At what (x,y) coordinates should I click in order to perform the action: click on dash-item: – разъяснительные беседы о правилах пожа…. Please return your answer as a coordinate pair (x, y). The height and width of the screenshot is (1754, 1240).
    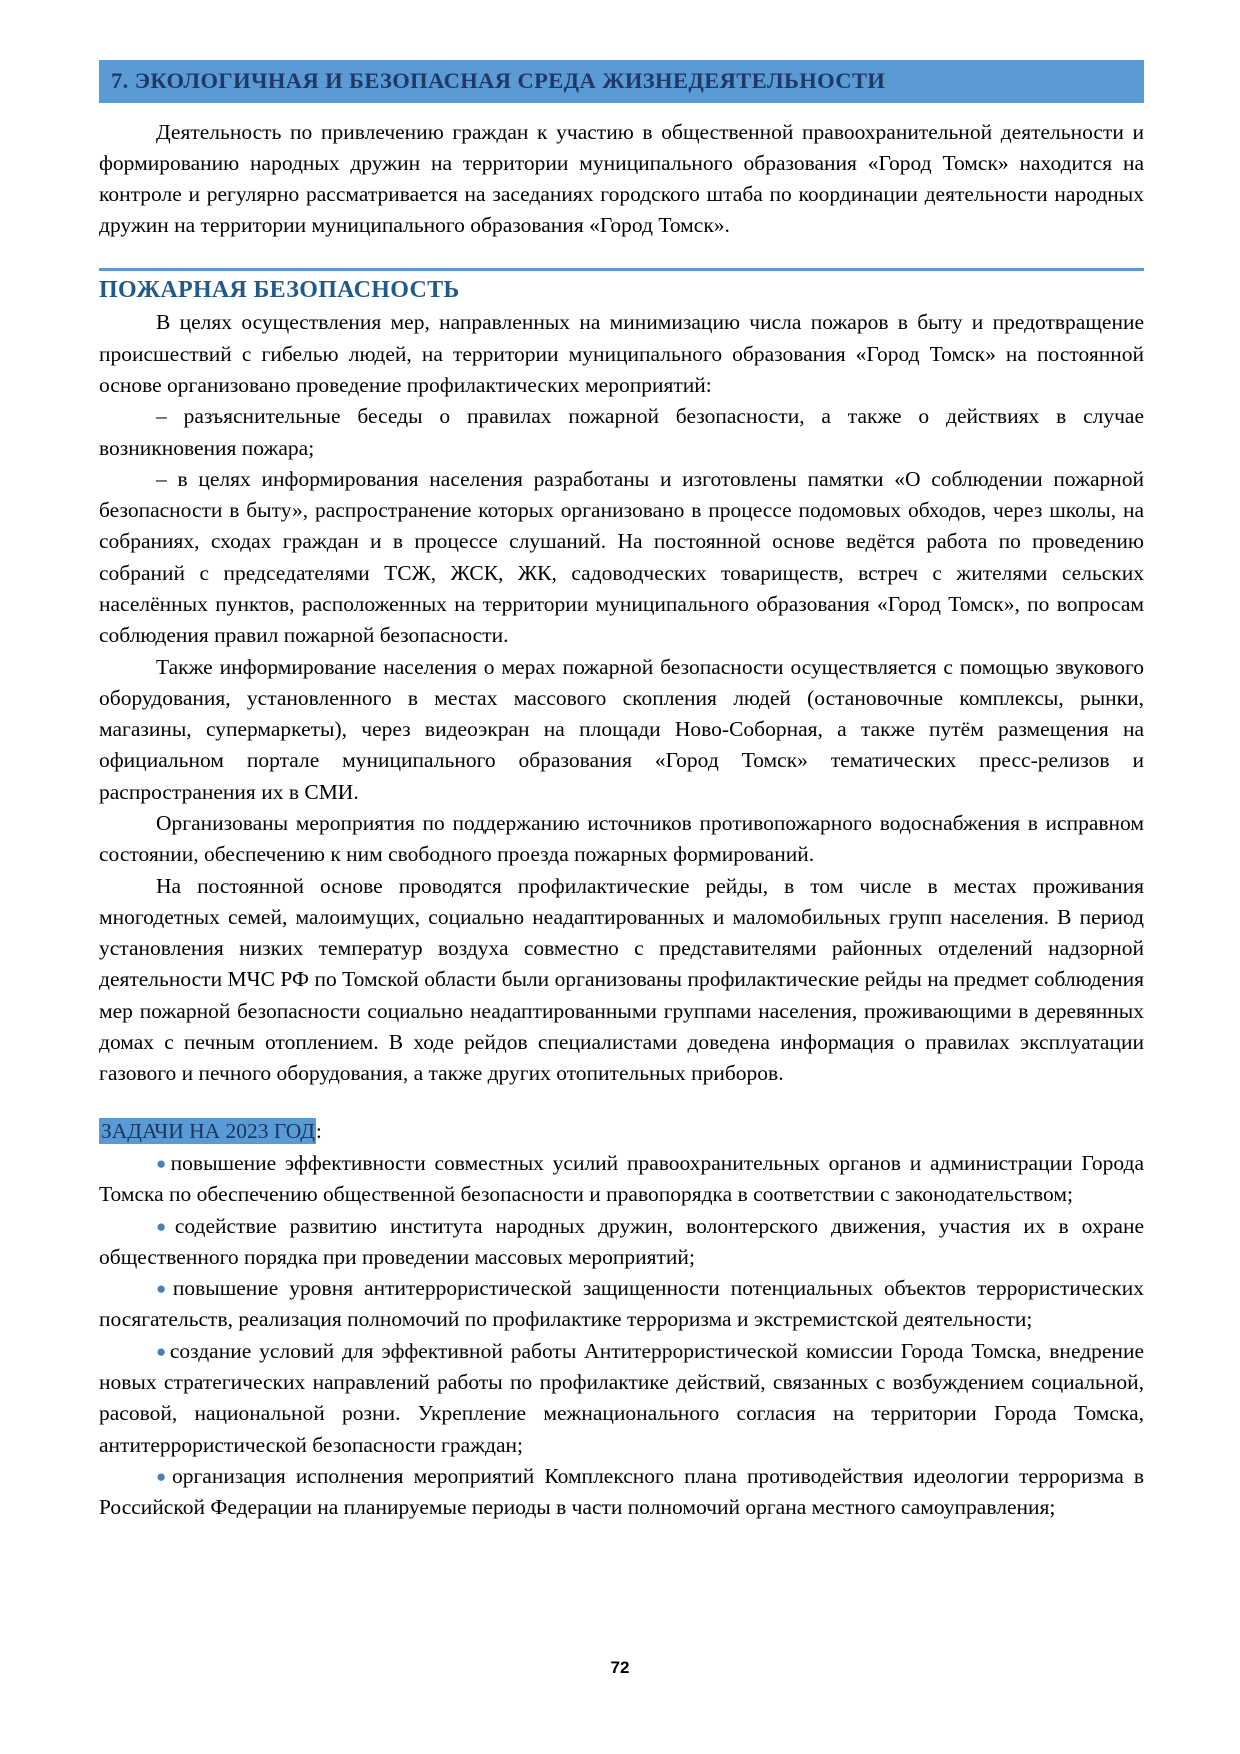
    Looking at the image, I should click on (621, 432).